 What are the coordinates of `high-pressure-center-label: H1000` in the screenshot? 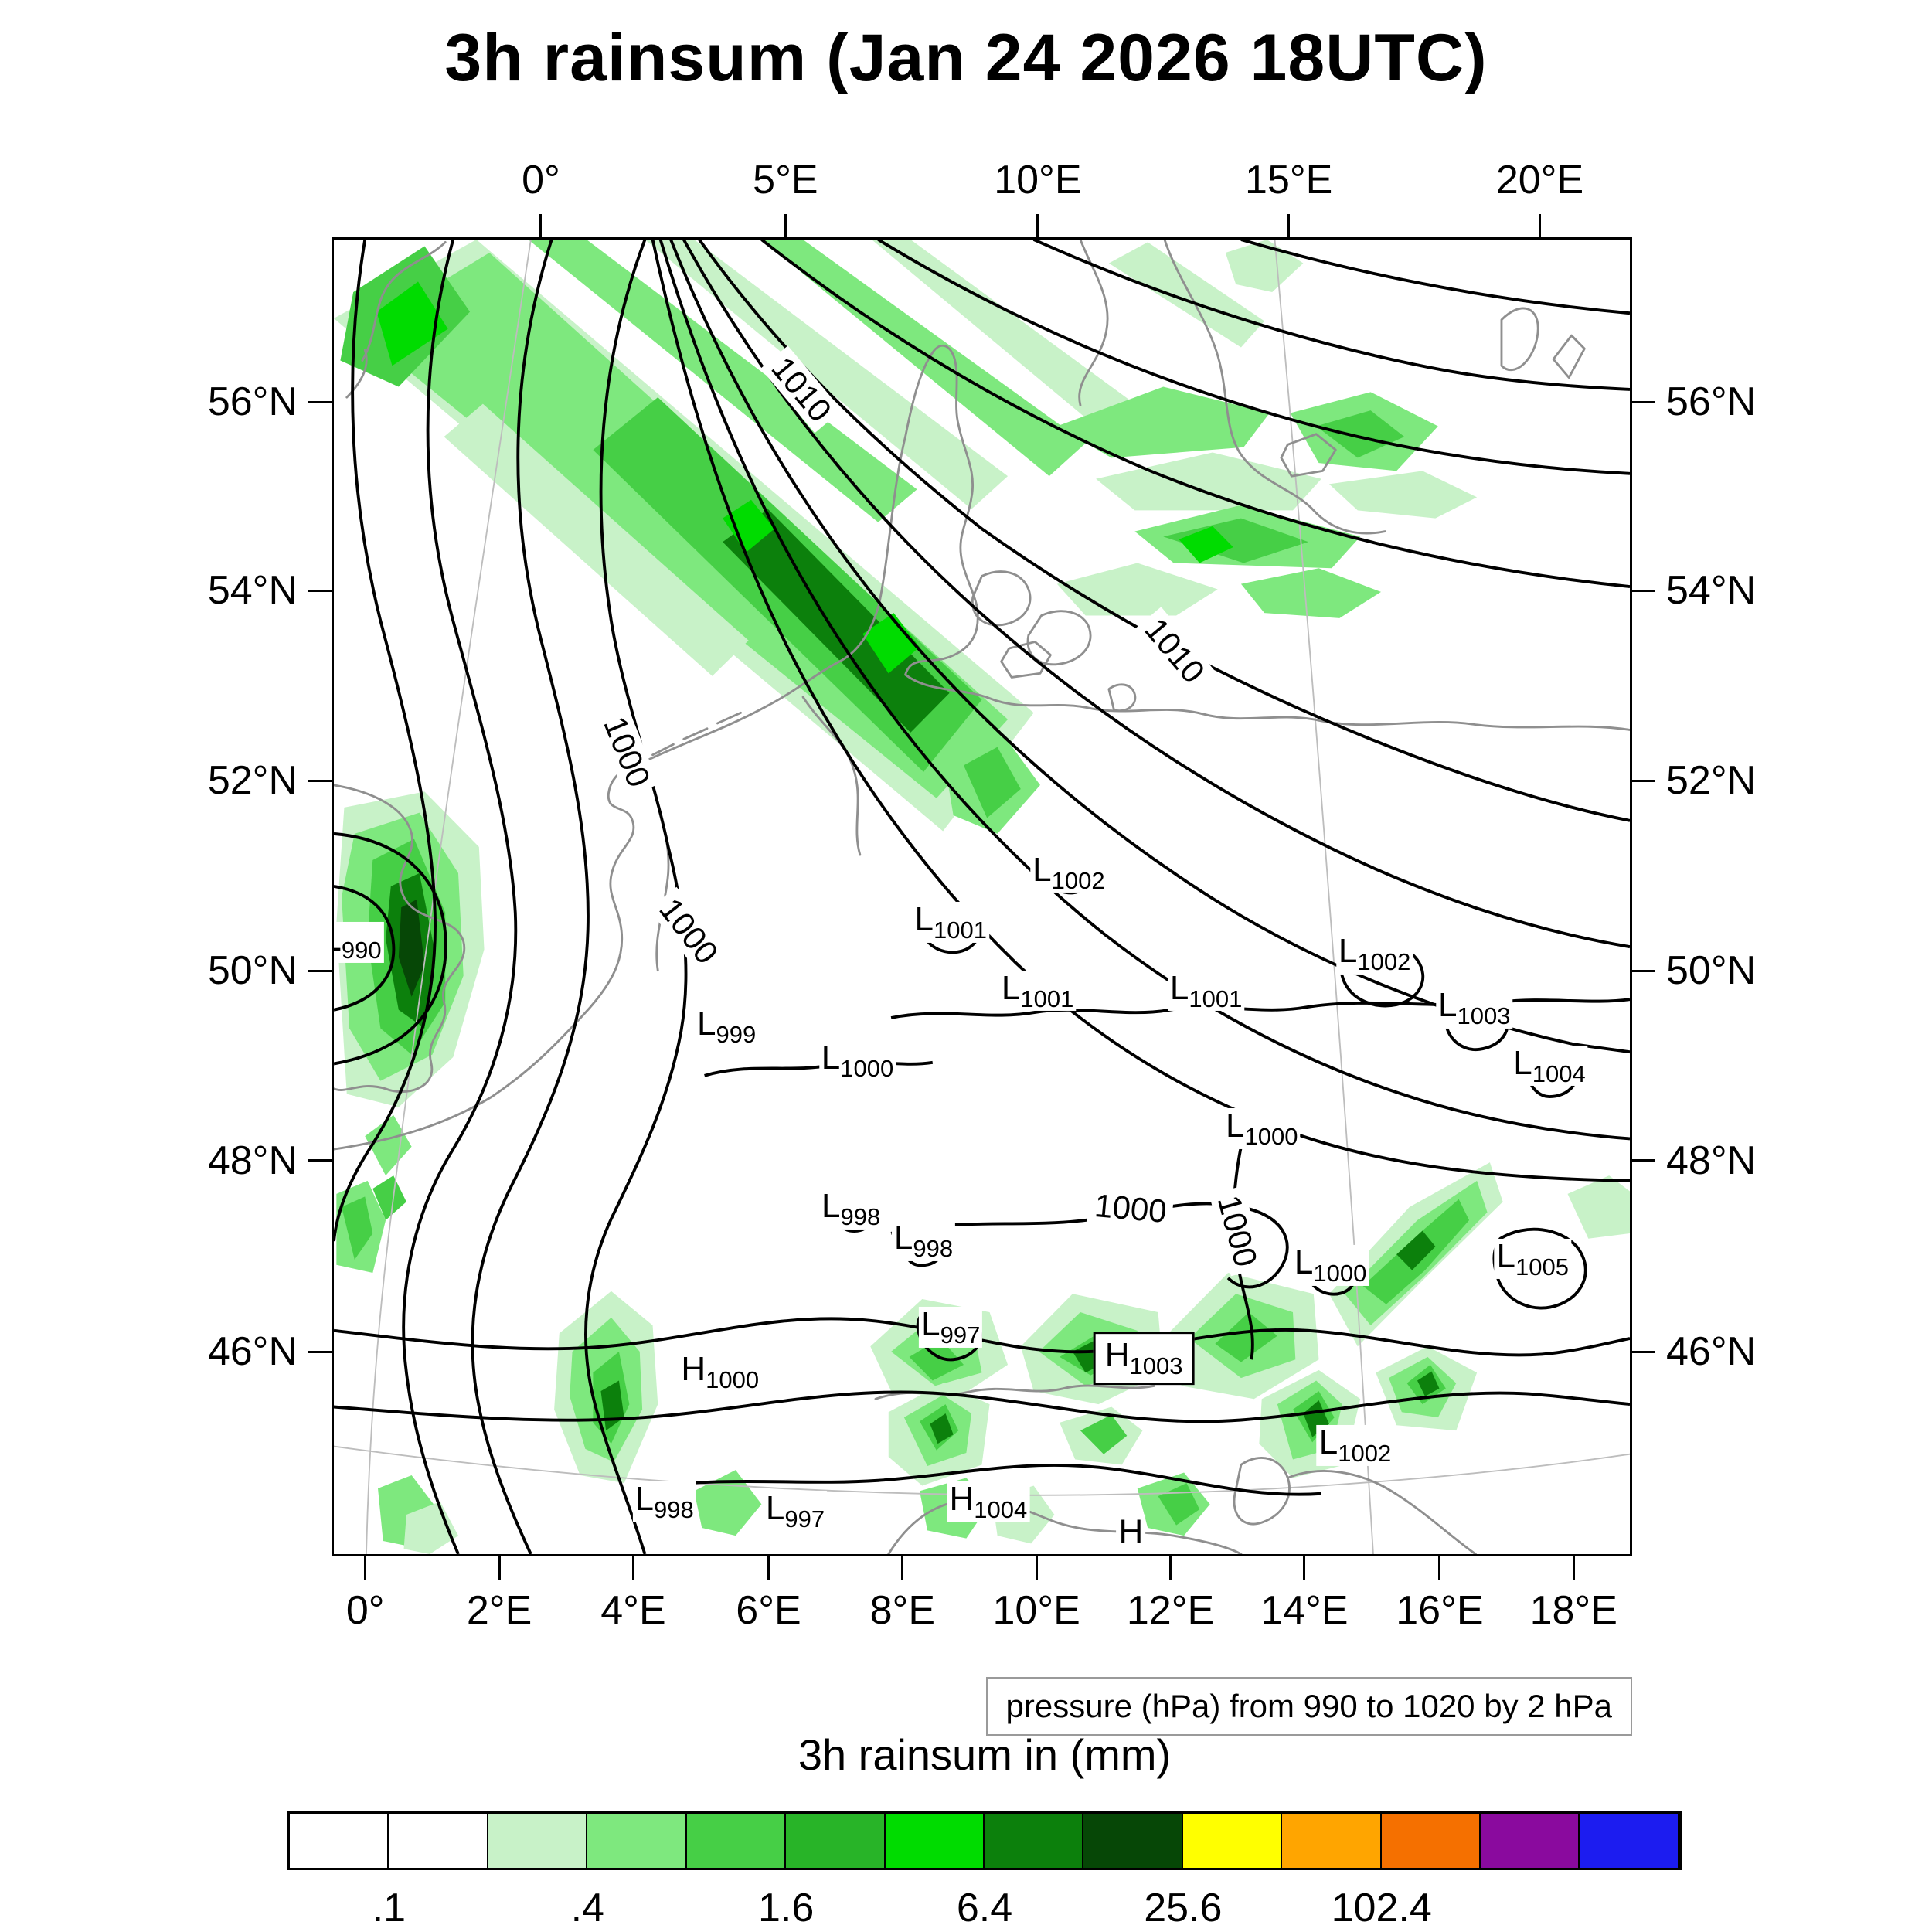 It's located at (720, 1372).